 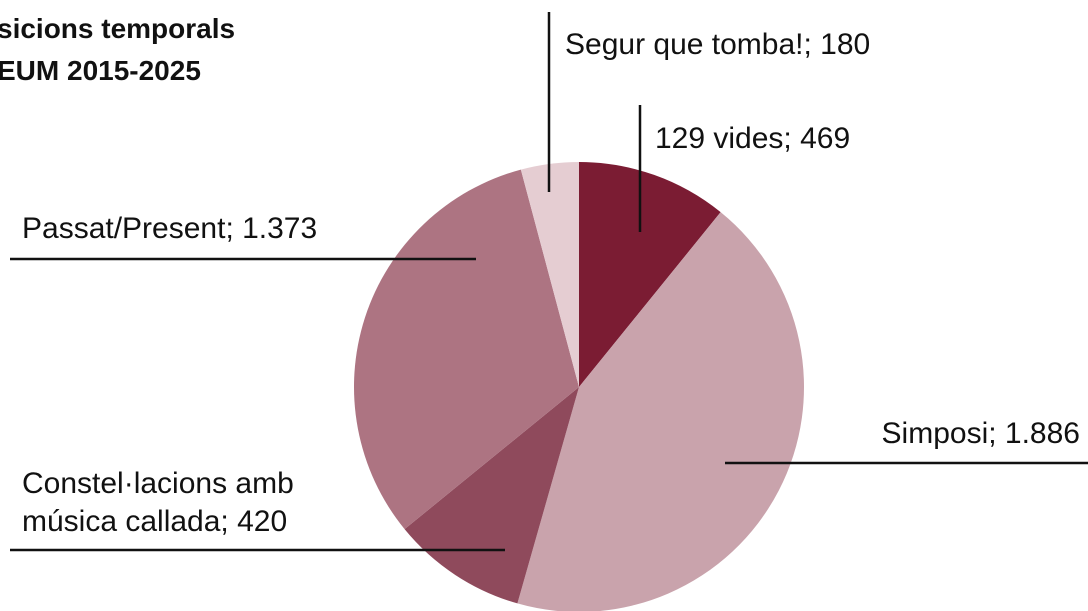 What do you see at coordinates (169, 228) in the screenshot?
I see `slice-label: Passat/Present; 1.373` at bounding box center [169, 228].